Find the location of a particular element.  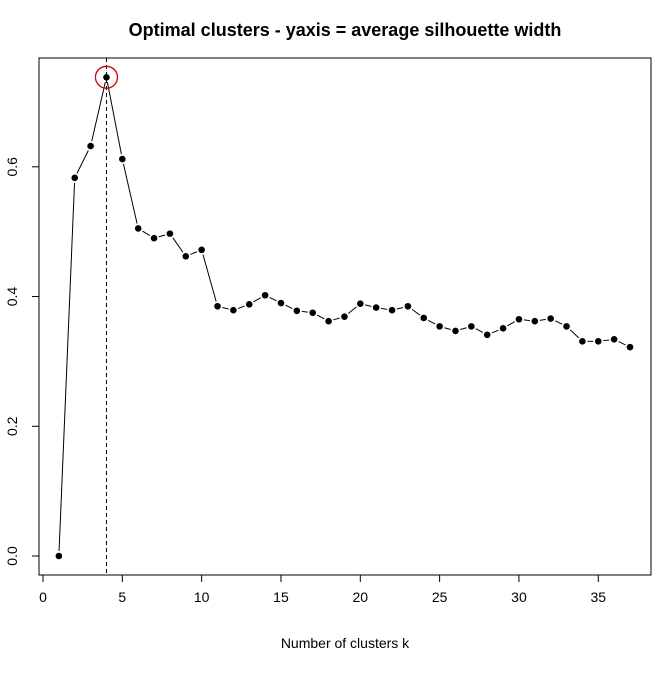

x-tick-label: 25 is located at coordinates (440, 597).